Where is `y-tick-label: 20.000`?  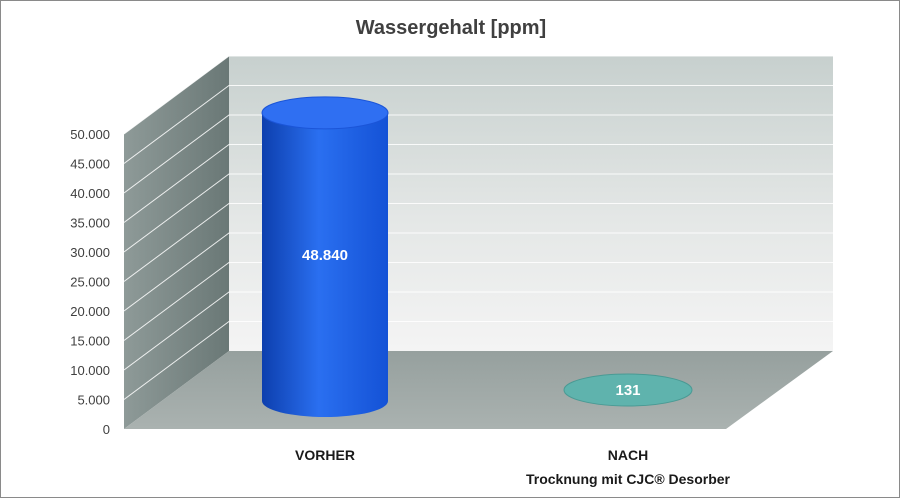
y-tick-label: 20.000 is located at coordinates (90, 311).